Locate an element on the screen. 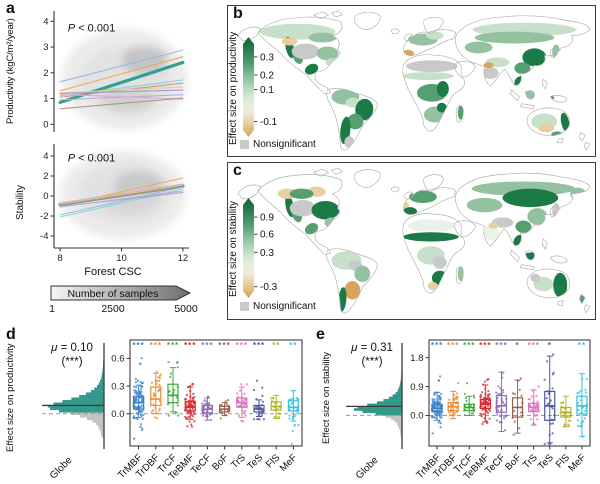 The height and width of the screenshot is (484, 600). panel-a-label: a is located at coordinates (10, 8).